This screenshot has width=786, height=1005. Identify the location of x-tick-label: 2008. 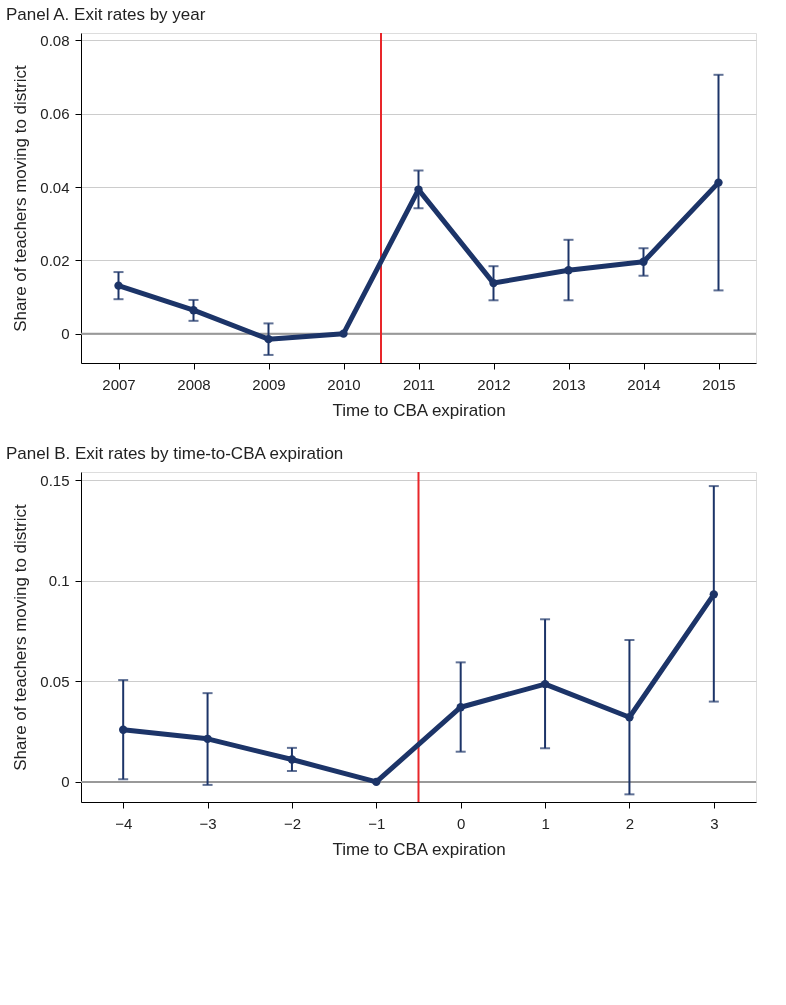
(194, 384).